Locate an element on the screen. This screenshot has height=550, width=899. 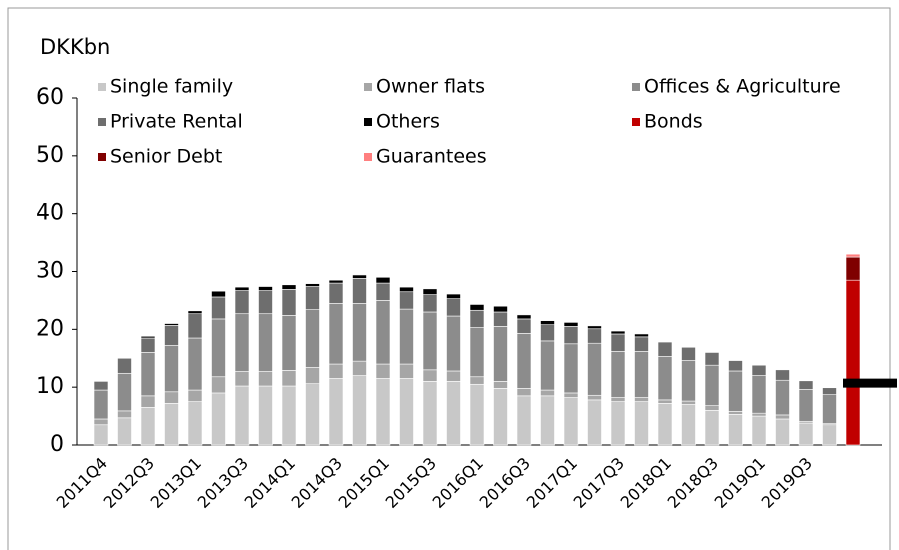
x-tick-label: 2019Q3 is located at coordinates (787, 483).